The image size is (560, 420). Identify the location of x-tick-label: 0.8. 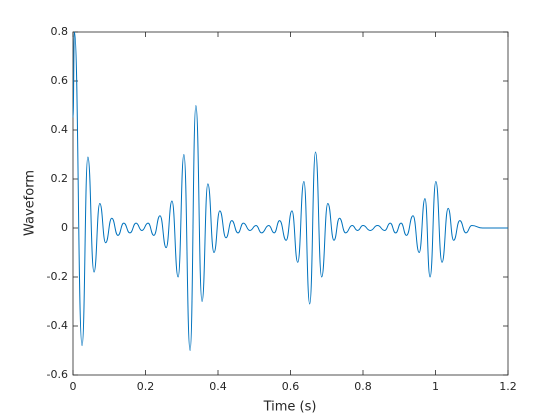
(363, 386).